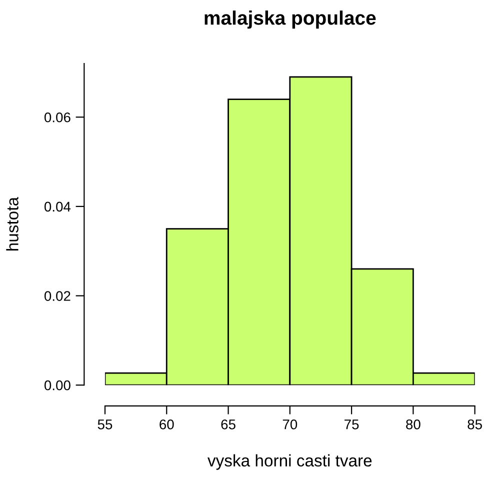 The width and height of the screenshot is (487, 485). Describe the element at coordinates (57, 385) in the screenshot. I see `y-tick-label: 0.00` at that location.